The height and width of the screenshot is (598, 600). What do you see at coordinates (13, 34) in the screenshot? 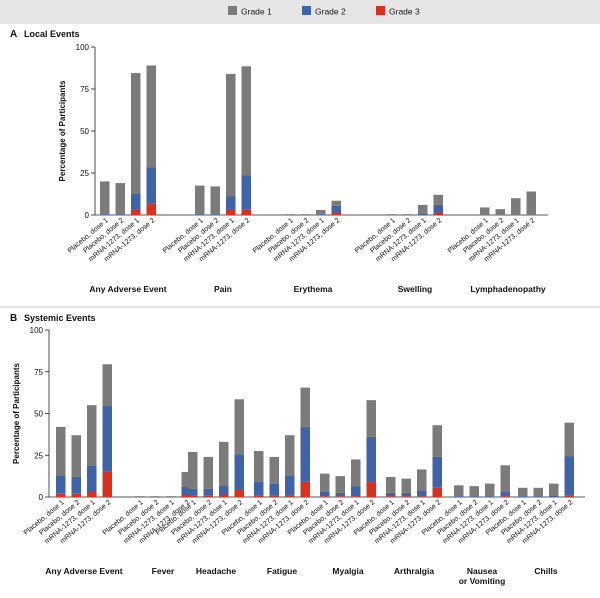
I see `panel-a-letter: A` at bounding box center [13, 34].